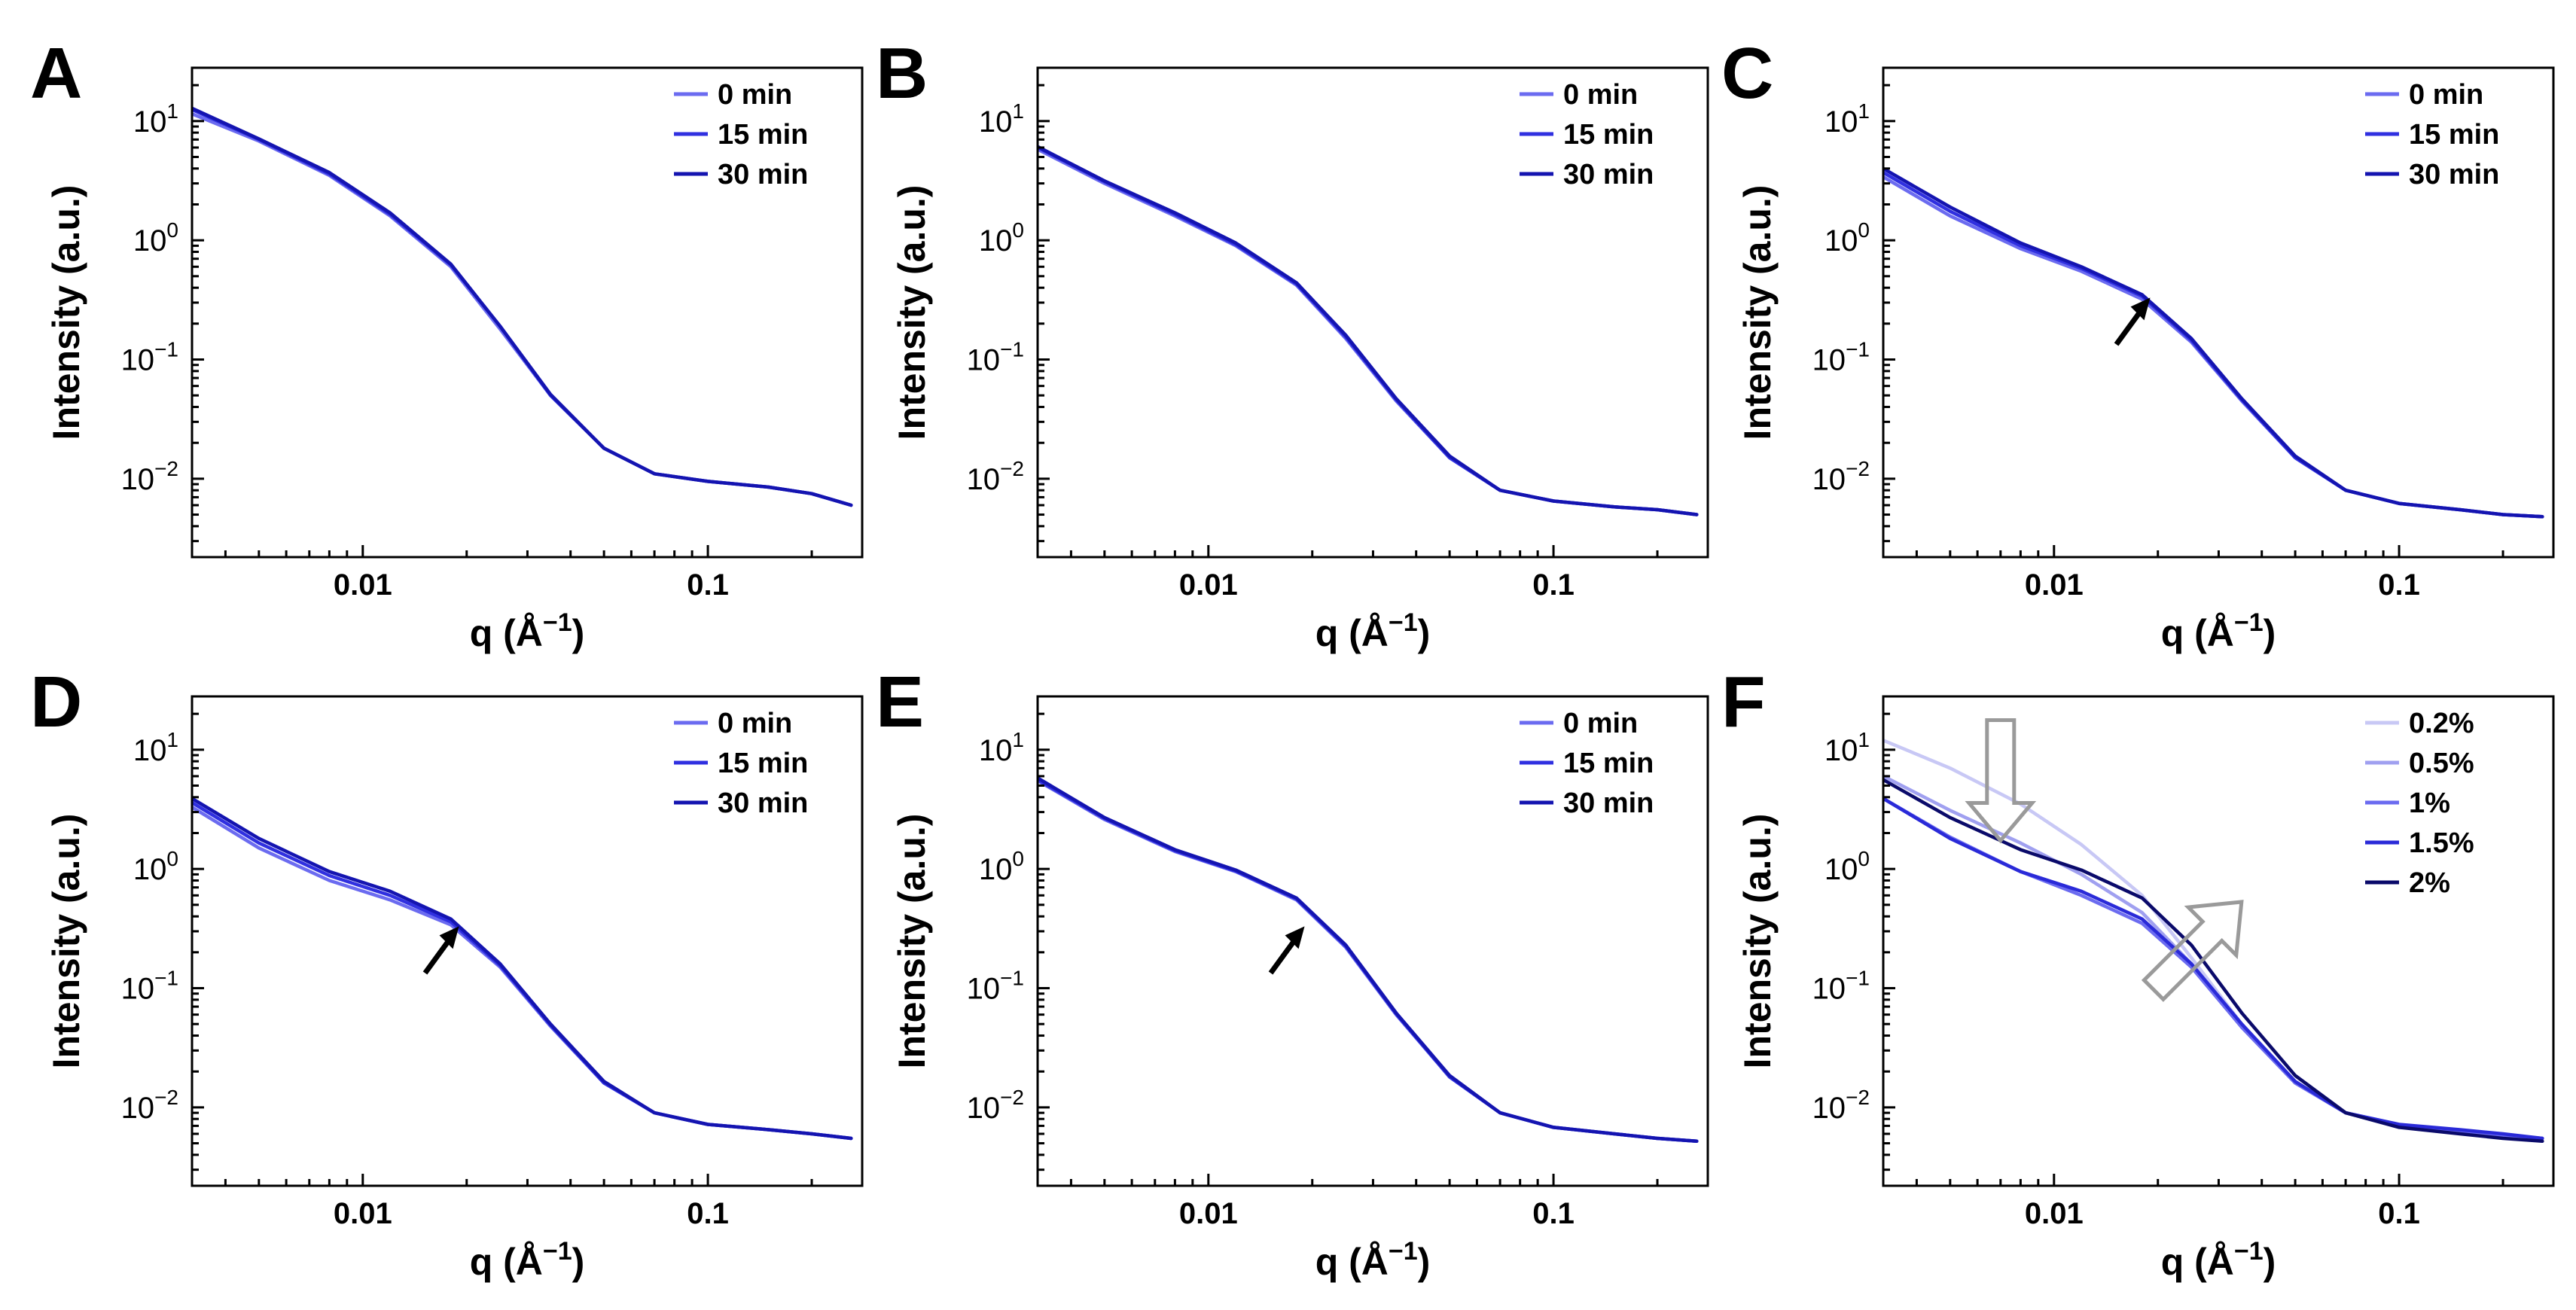 This screenshot has height=1310, width=2576. I want to click on legend-e: 0 min 15 min 30 min, so click(1587, 763).